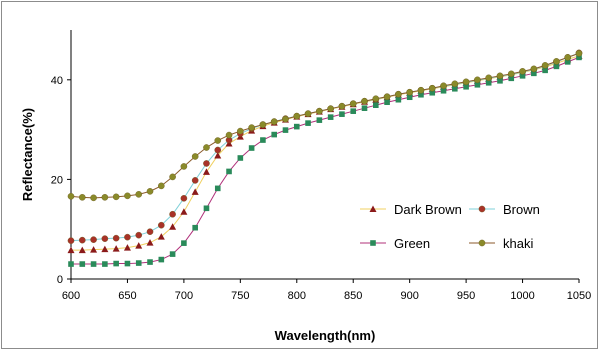 The width and height of the screenshot is (601, 352). Describe the element at coordinates (240, 296) in the screenshot. I see `x-tick-label: 750` at that location.